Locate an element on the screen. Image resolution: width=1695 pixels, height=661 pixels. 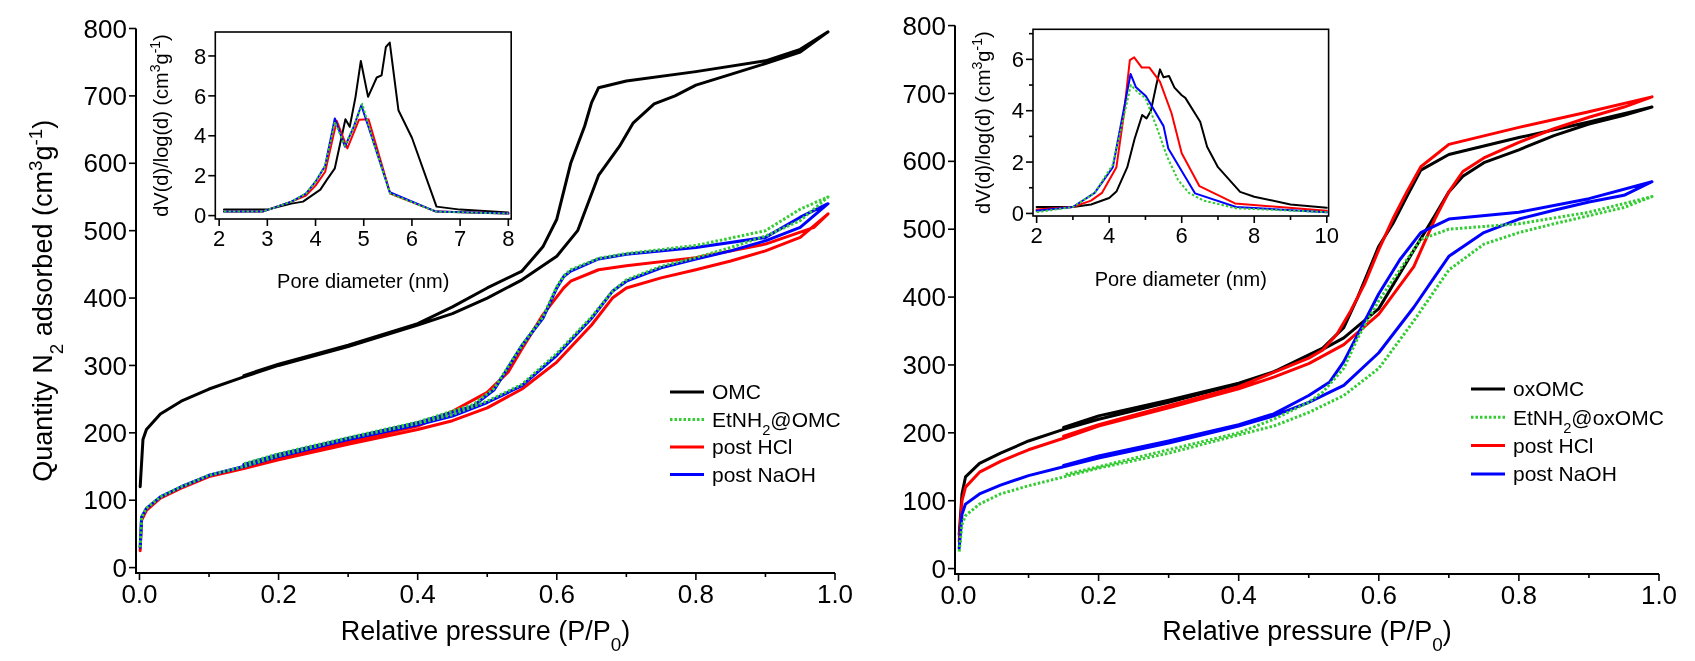
legend-label: EtNH$_{2}$@oxOMC is located at coordinates (1588, 420).